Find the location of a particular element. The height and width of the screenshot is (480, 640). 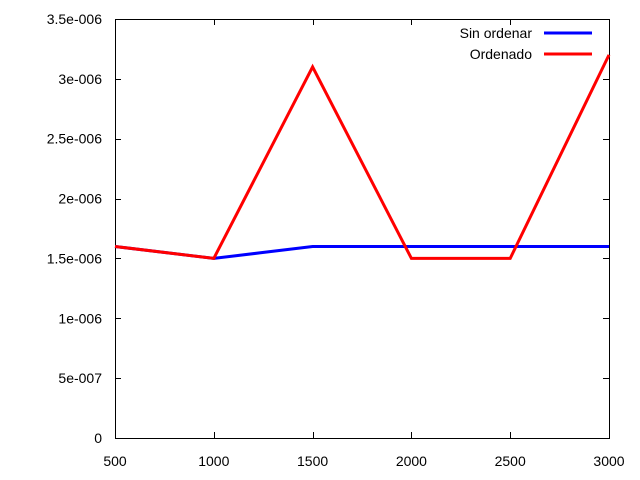

legend: Sin ordenar Ordenado is located at coordinates (526, 43).